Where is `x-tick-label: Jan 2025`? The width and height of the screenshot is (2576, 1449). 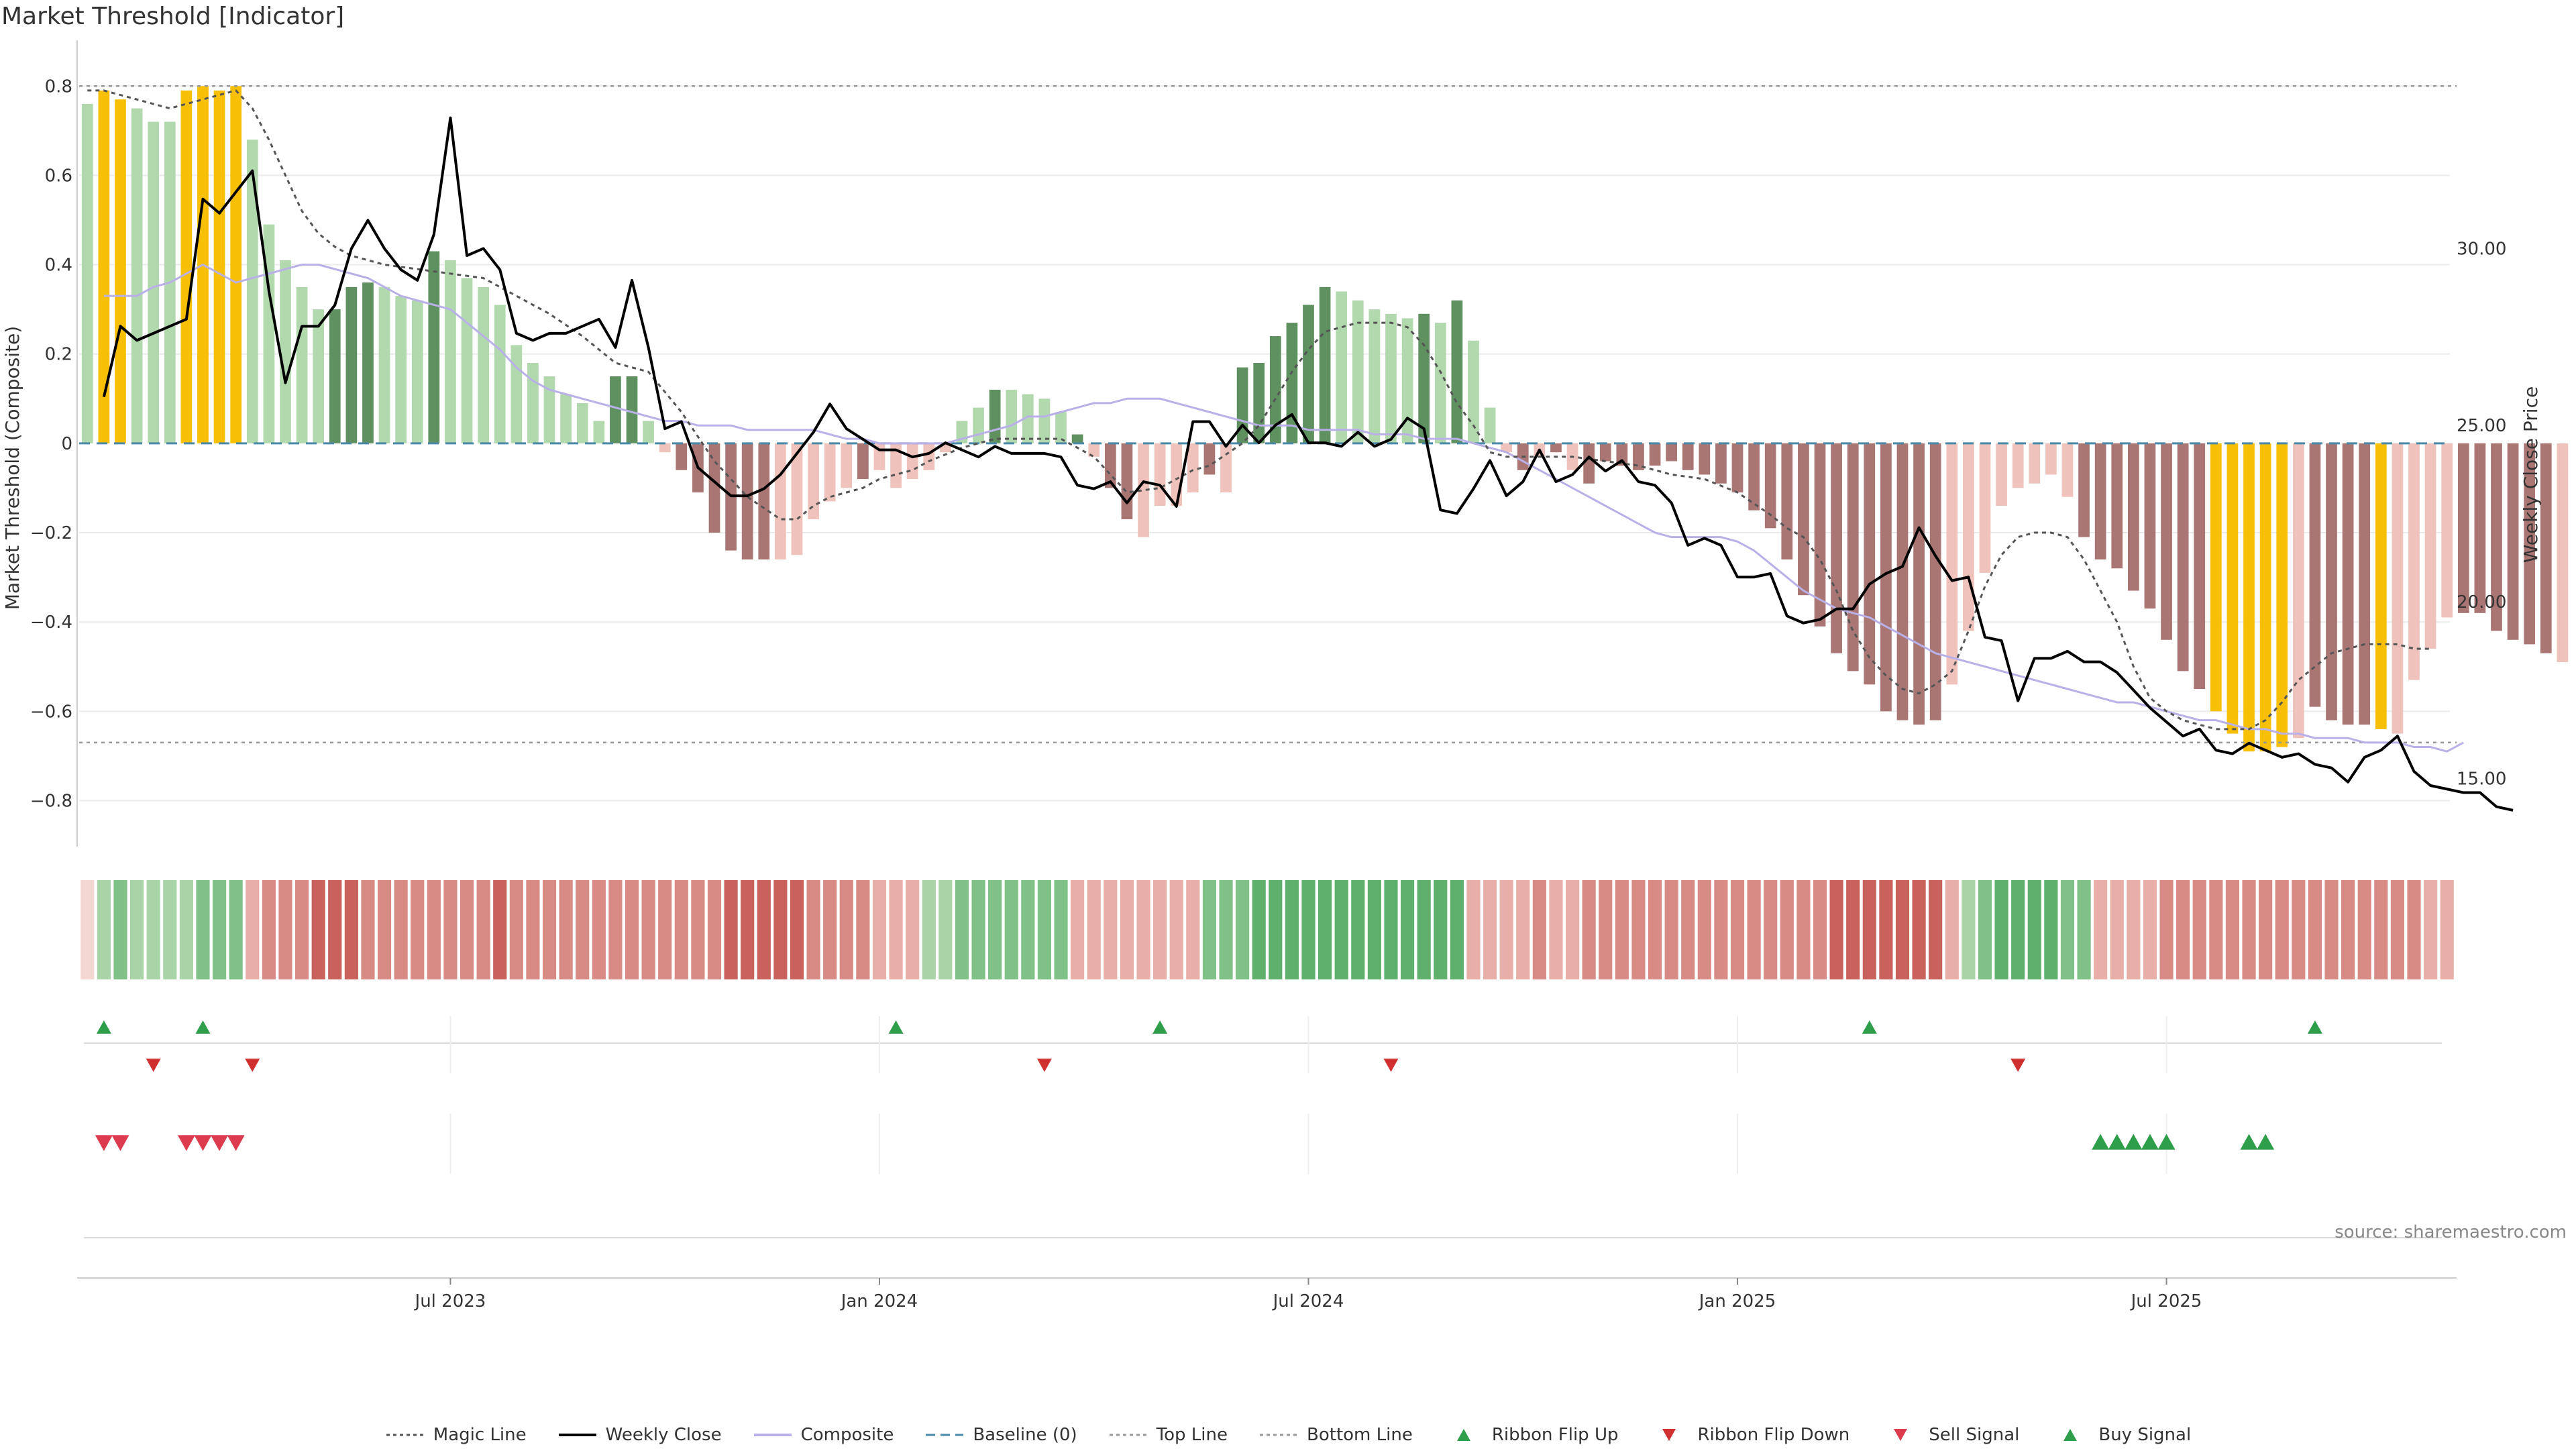 x-tick-label: Jan 2025 is located at coordinates (1737, 1301).